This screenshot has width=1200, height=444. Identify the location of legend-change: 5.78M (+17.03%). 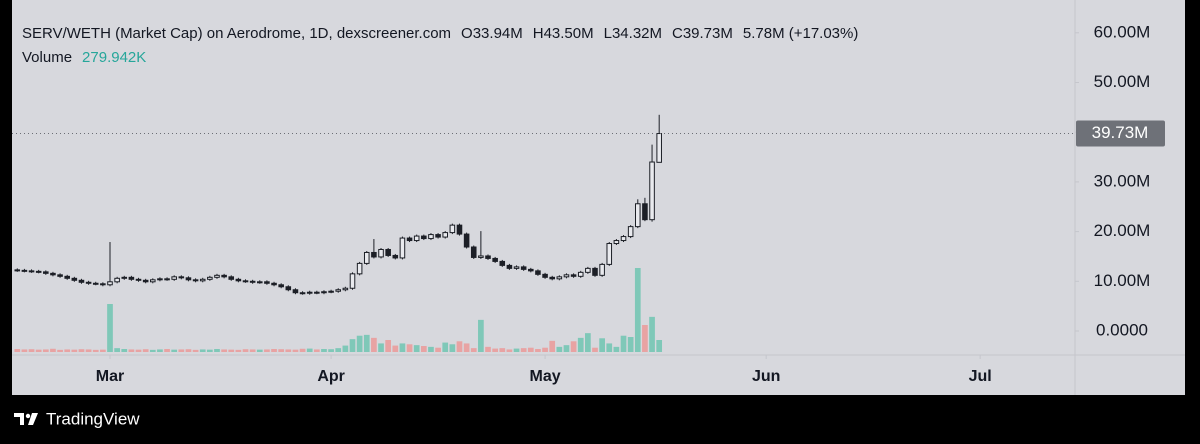
(800, 33).